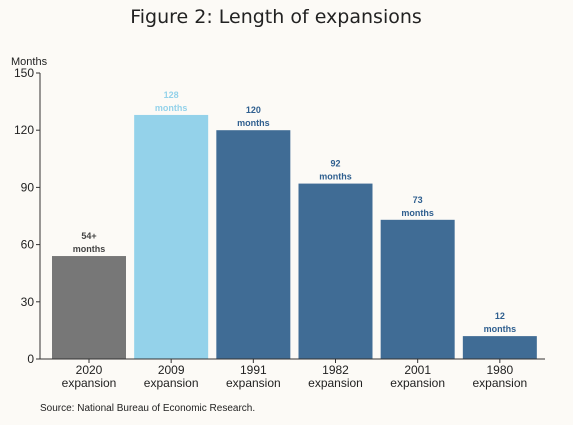 The height and width of the screenshot is (425, 573). Describe the element at coordinates (29, 62) in the screenshot. I see `y-axis-unit-label: Months` at that location.